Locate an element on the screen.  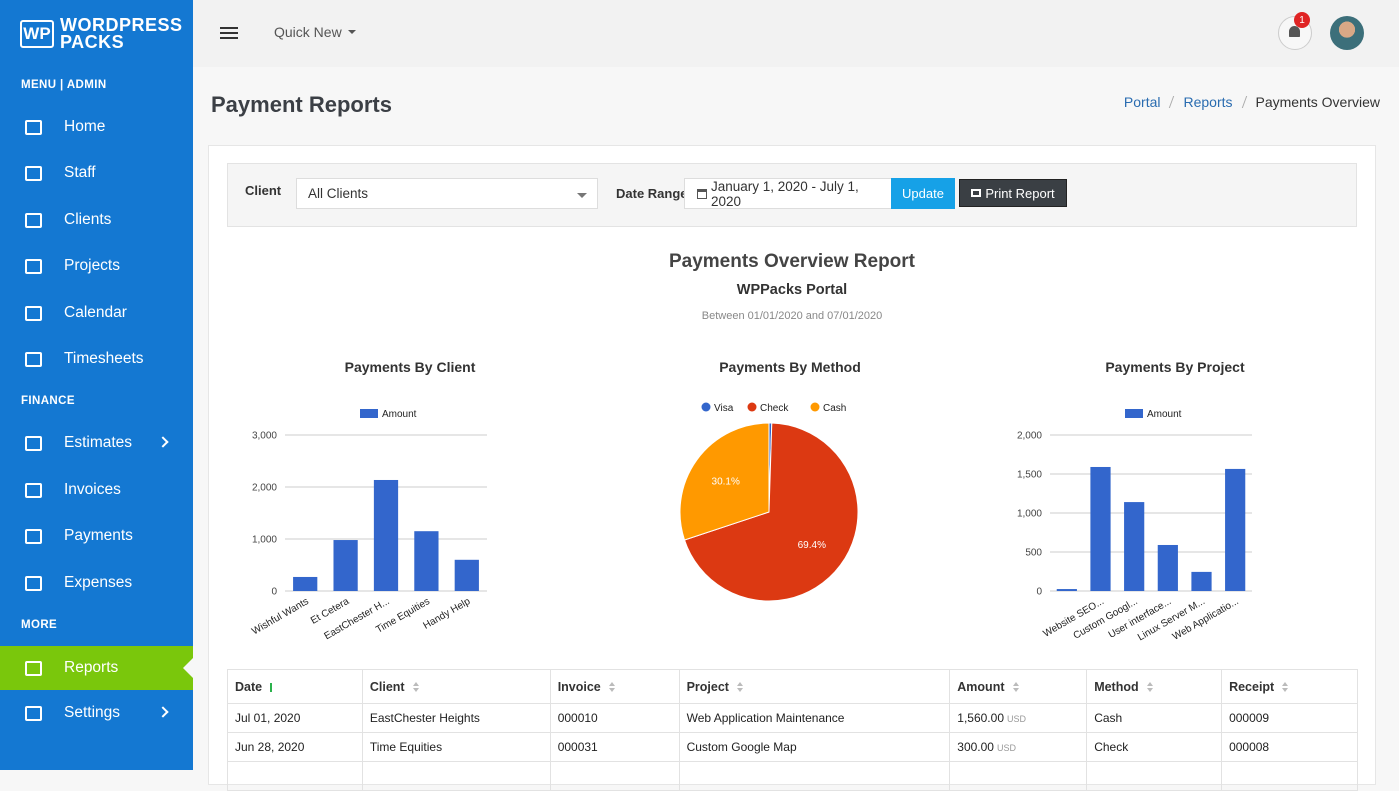
cell-text: 000009 is located at coordinates (1249, 718).